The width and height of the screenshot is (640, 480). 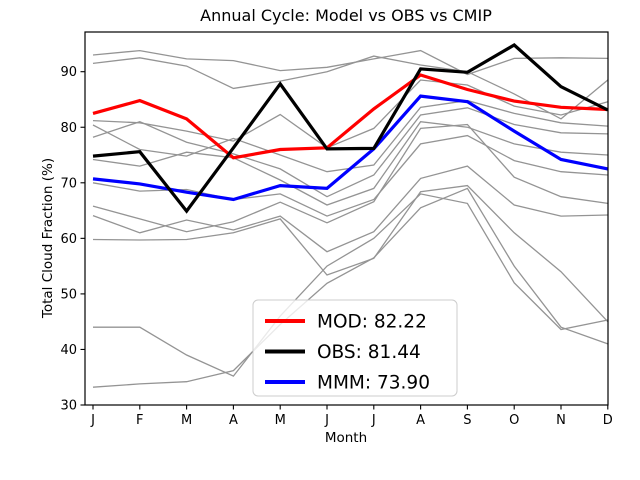 What do you see at coordinates (372, 322) in the screenshot?
I see `legend-label-1: MOD: 82.22` at bounding box center [372, 322].